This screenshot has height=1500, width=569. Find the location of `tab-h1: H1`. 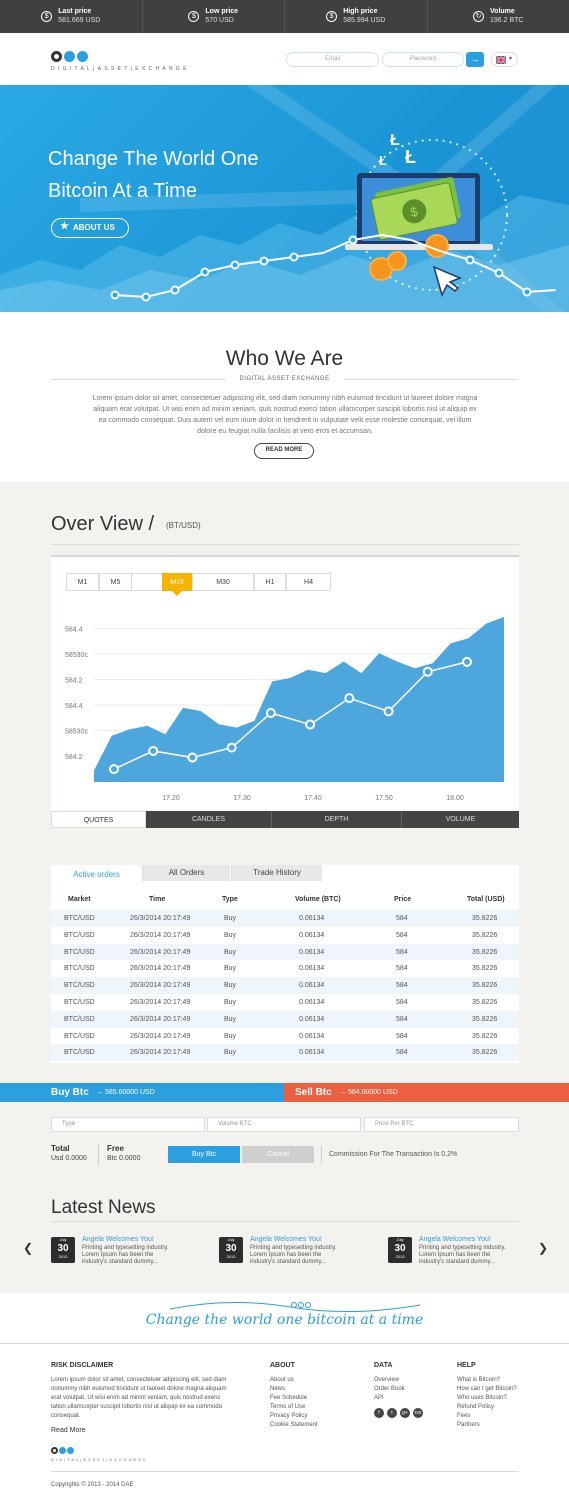

tab-h1: H1 is located at coordinates (270, 582).